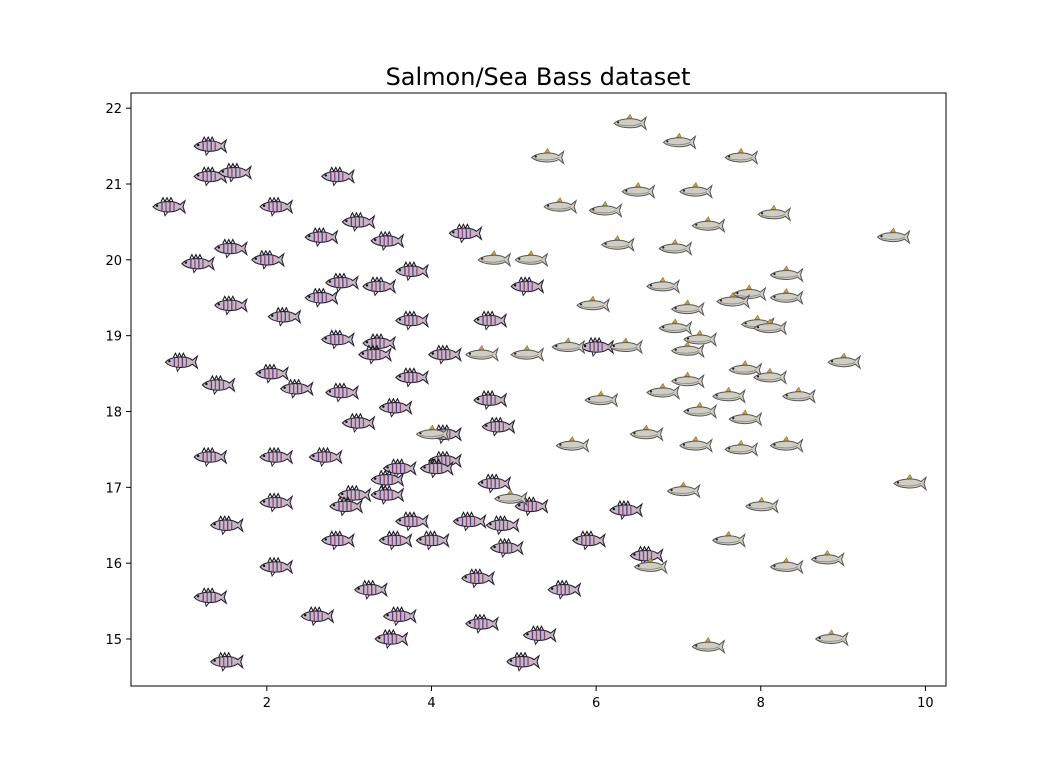 The height and width of the screenshot is (771, 1051). What do you see at coordinates (113, 109) in the screenshot?
I see `y-tick-label: 22` at bounding box center [113, 109].